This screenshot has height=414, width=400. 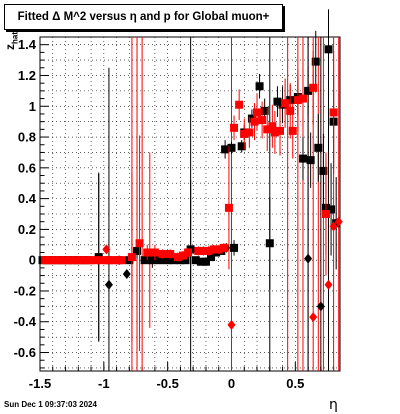 I want to click on x-axis-title: η, so click(x=333, y=405).